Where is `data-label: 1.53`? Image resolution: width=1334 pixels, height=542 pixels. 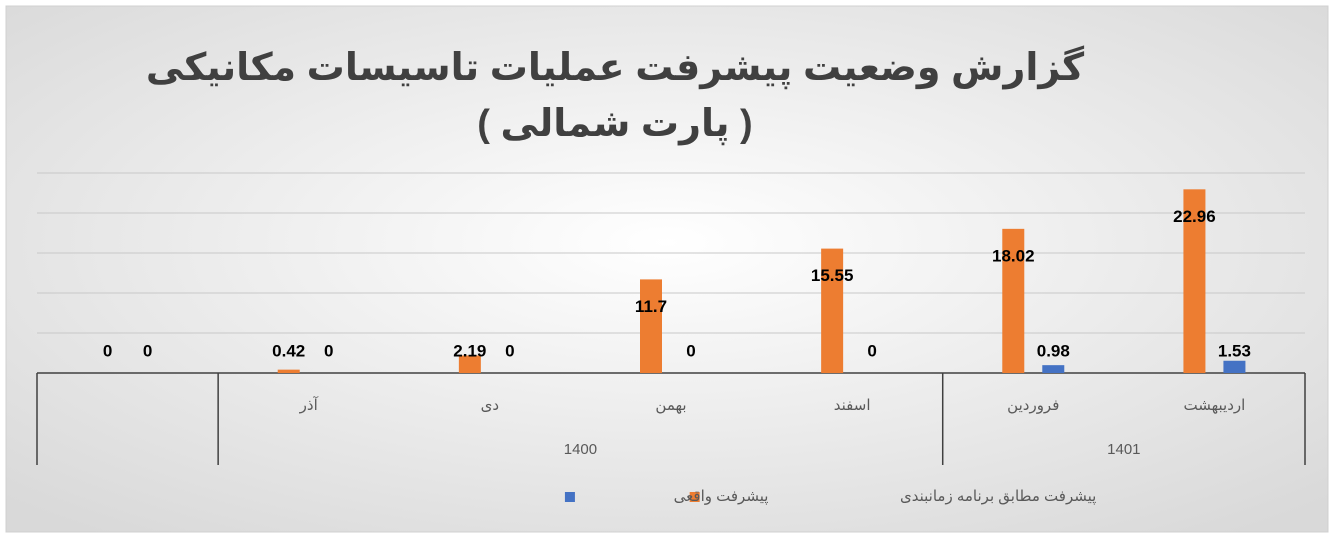 data-label: 1.53 is located at coordinates (1234, 350).